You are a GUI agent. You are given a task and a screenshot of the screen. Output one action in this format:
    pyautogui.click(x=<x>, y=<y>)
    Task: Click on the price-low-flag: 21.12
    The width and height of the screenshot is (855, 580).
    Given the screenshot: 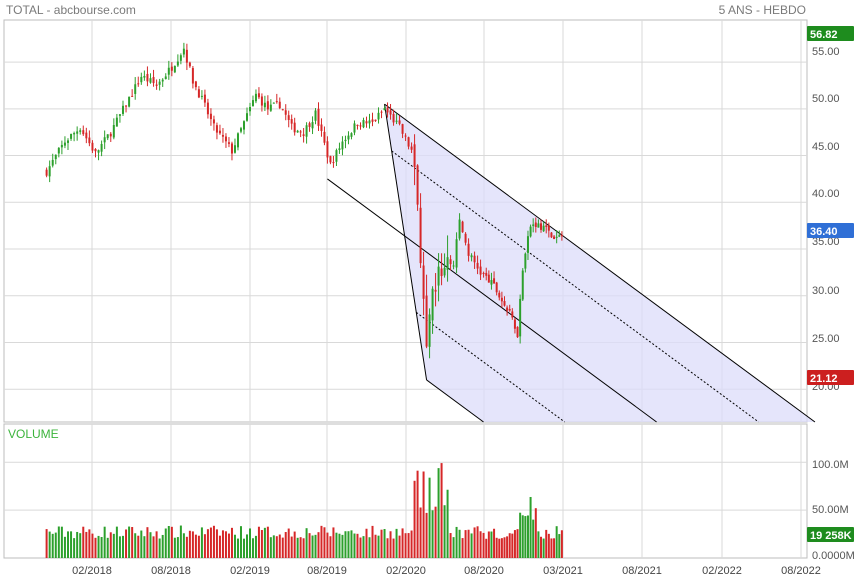 What is the action you would take?
    pyautogui.click(x=830, y=377)
    